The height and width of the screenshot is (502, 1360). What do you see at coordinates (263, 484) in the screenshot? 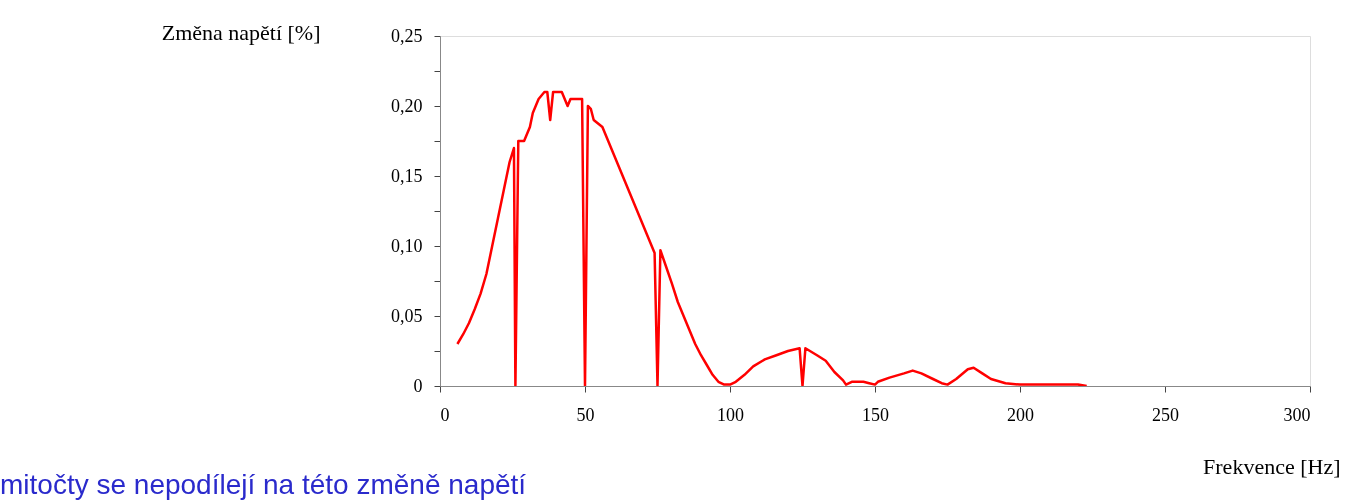
I see `text: mitočty se nepodílejí na této změně napětí` at bounding box center [263, 484].